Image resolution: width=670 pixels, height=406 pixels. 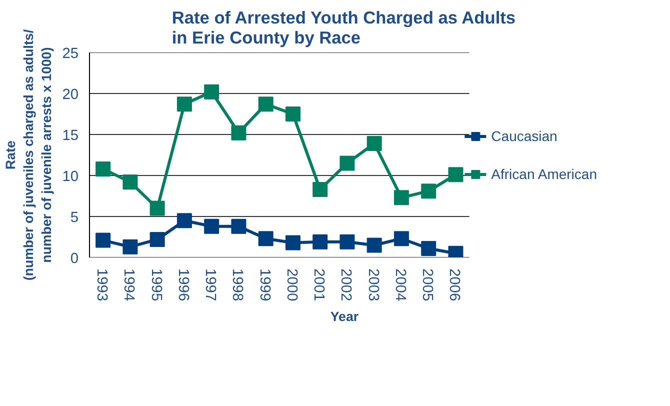 I want to click on chart-title: Rate of Arrested Youth Charged as Adults in Erie County by Race, so click(x=344, y=28).